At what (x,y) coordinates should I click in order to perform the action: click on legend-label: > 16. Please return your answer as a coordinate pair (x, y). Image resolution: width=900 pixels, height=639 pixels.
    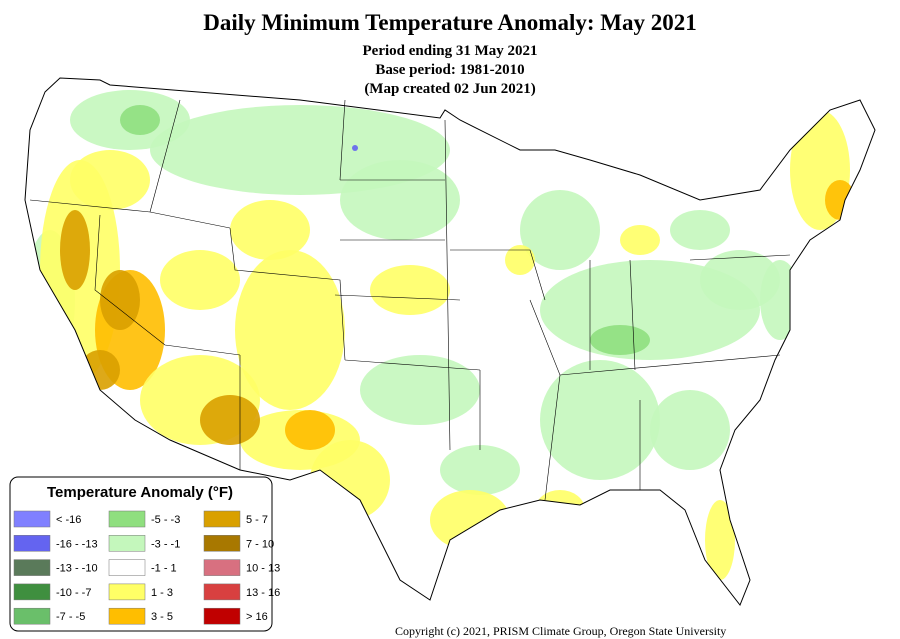
    Looking at the image, I should click on (257, 617).